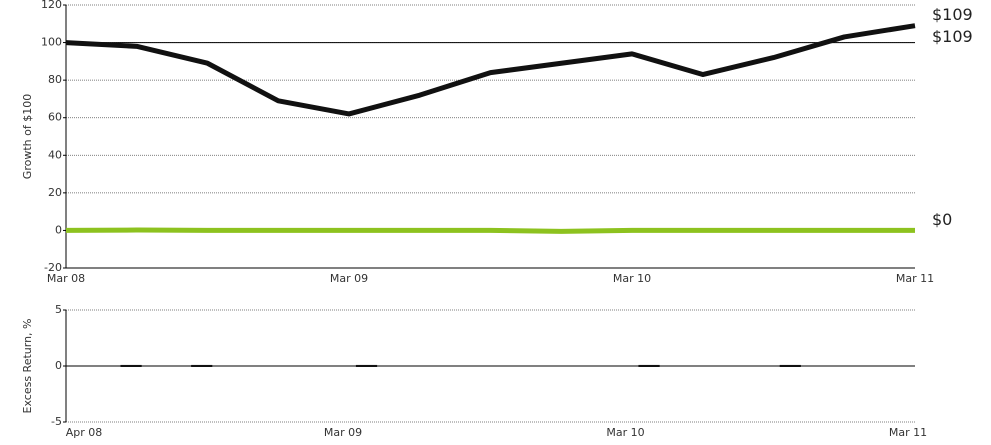 This screenshot has width=991, height=445. What do you see at coordinates (27, 136) in the screenshot?
I see `y-axis-label: Growth of $100` at bounding box center [27, 136].